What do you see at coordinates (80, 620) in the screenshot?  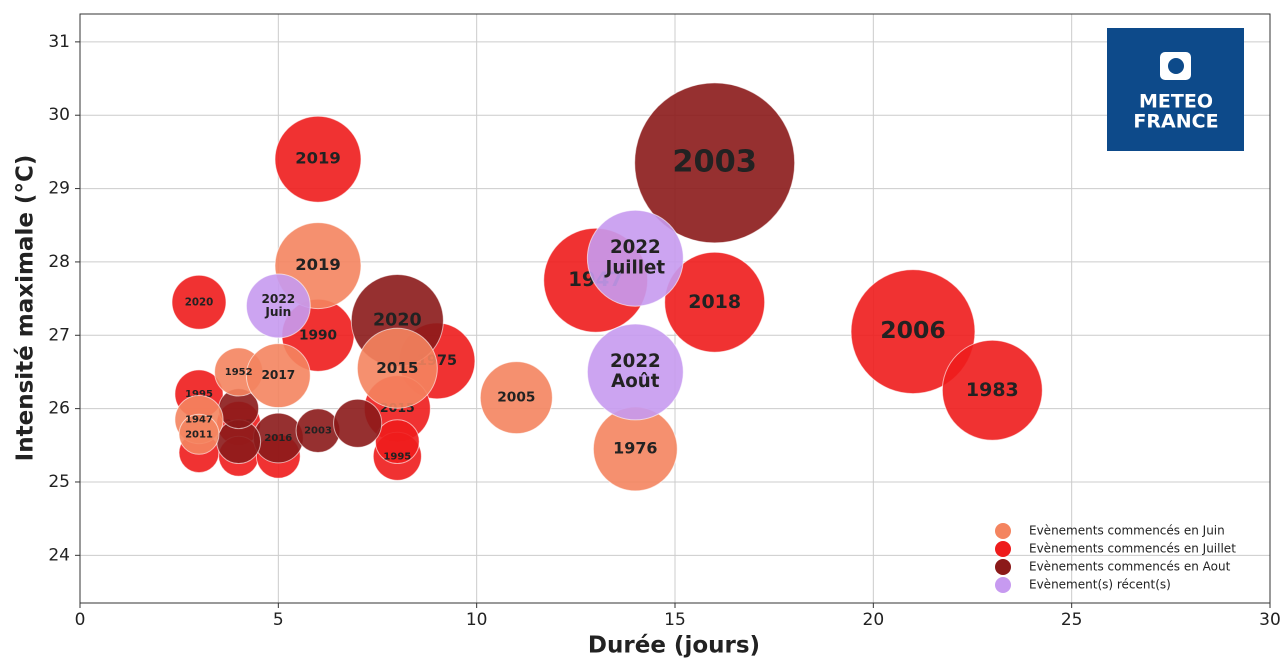 I see `x-tick-label: 0` at bounding box center [80, 620].